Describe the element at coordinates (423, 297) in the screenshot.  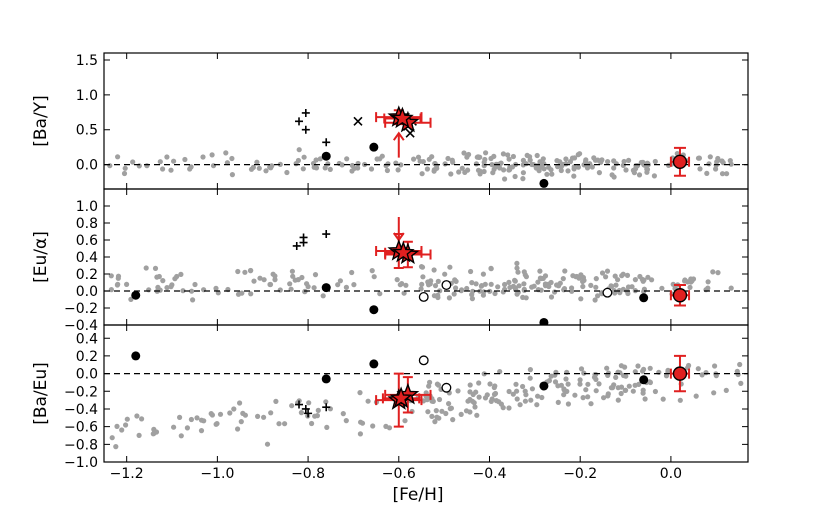
I see `open-circle-point` at that location.